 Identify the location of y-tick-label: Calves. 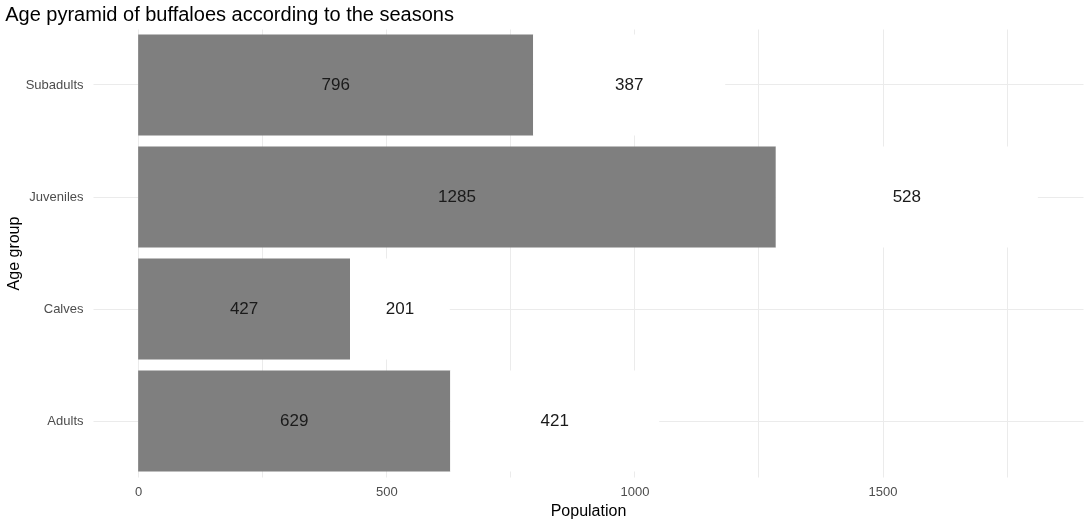
(63, 308).